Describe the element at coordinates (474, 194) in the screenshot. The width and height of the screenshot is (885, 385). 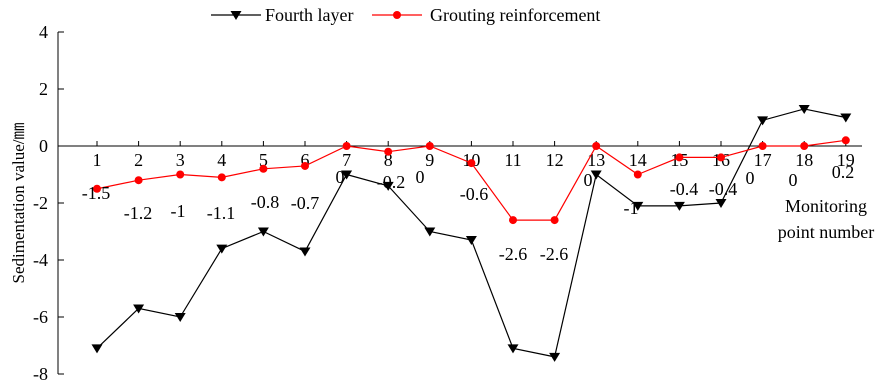
I see `data-label: -0.6` at that location.